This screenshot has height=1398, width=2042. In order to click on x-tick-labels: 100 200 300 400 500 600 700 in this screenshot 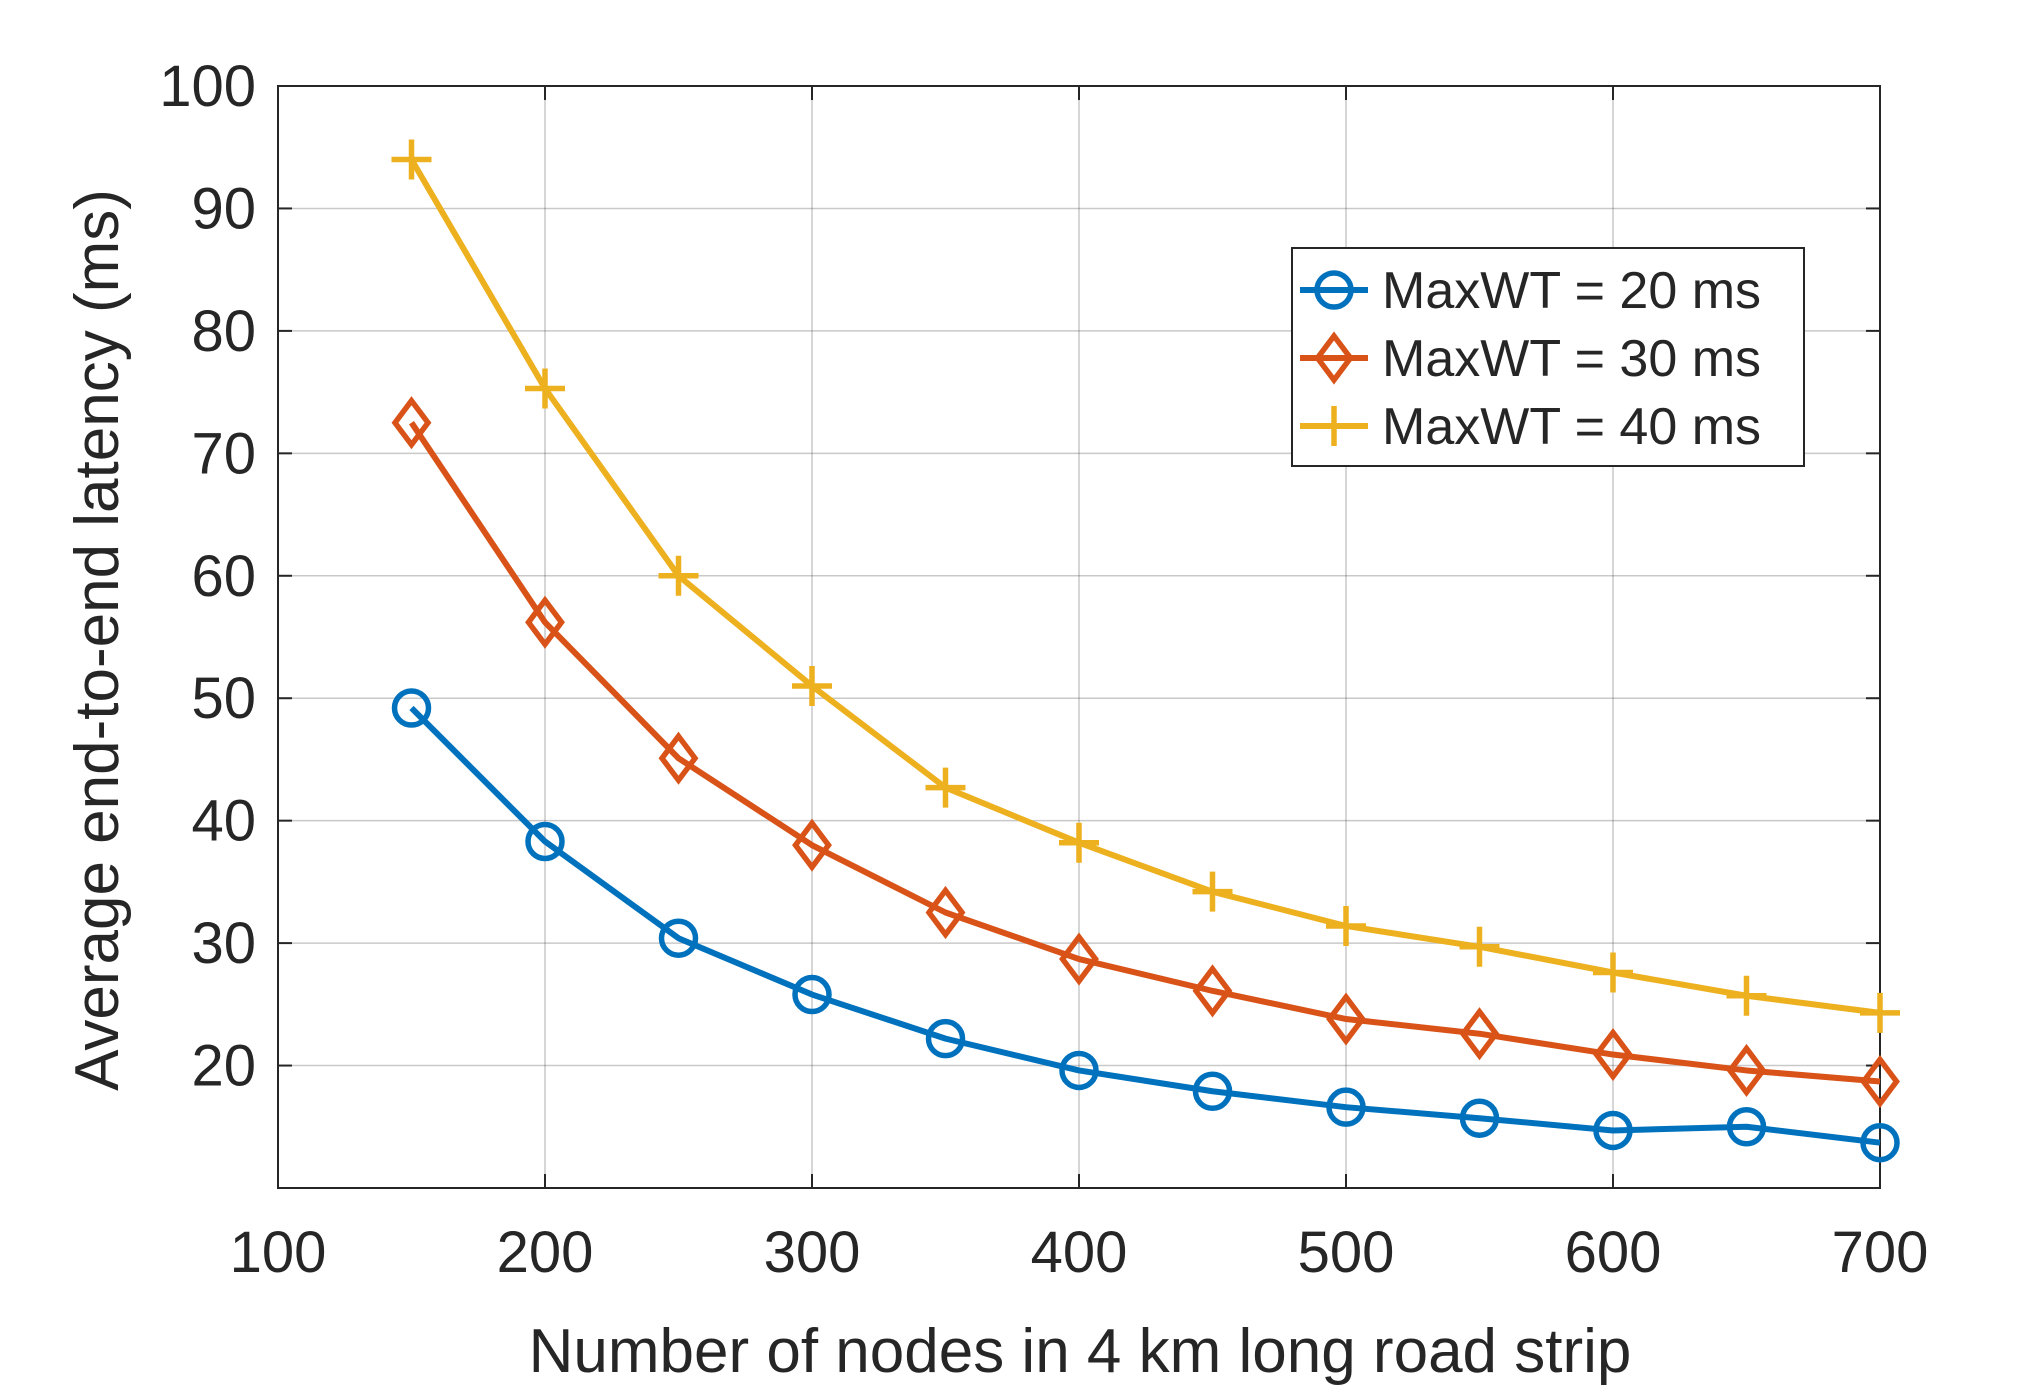, I will do `click(1079, 1252)`.